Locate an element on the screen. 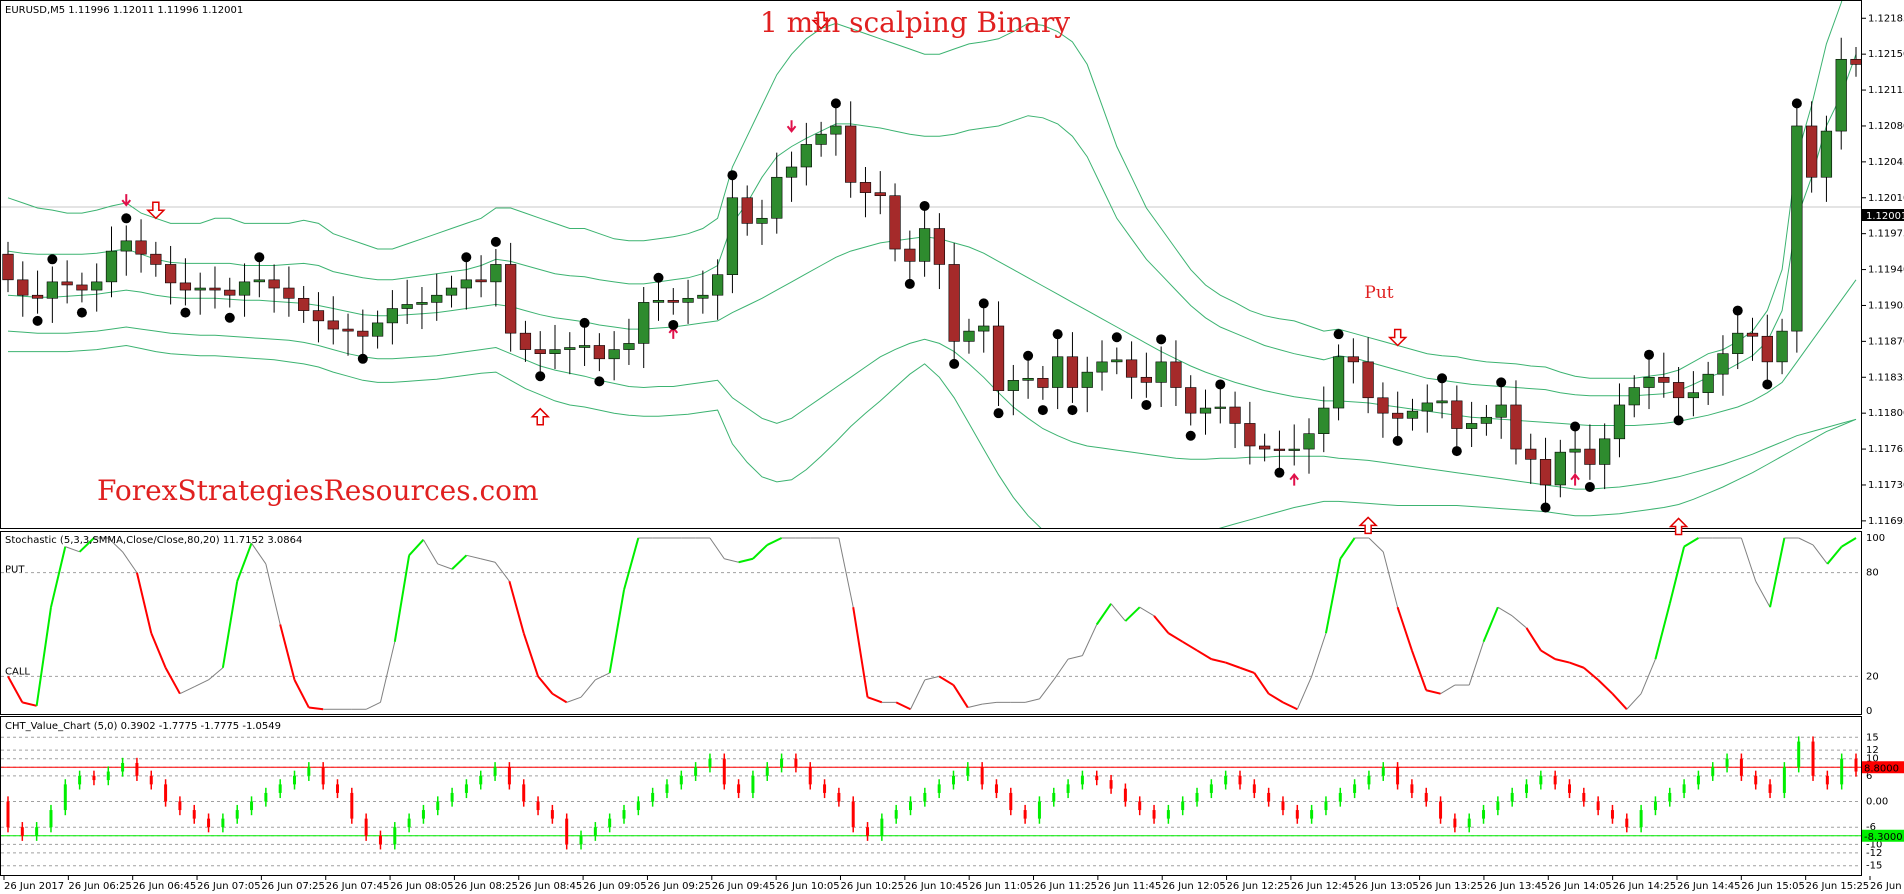  vc-tick-label: -6 is located at coordinates (1871, 827).